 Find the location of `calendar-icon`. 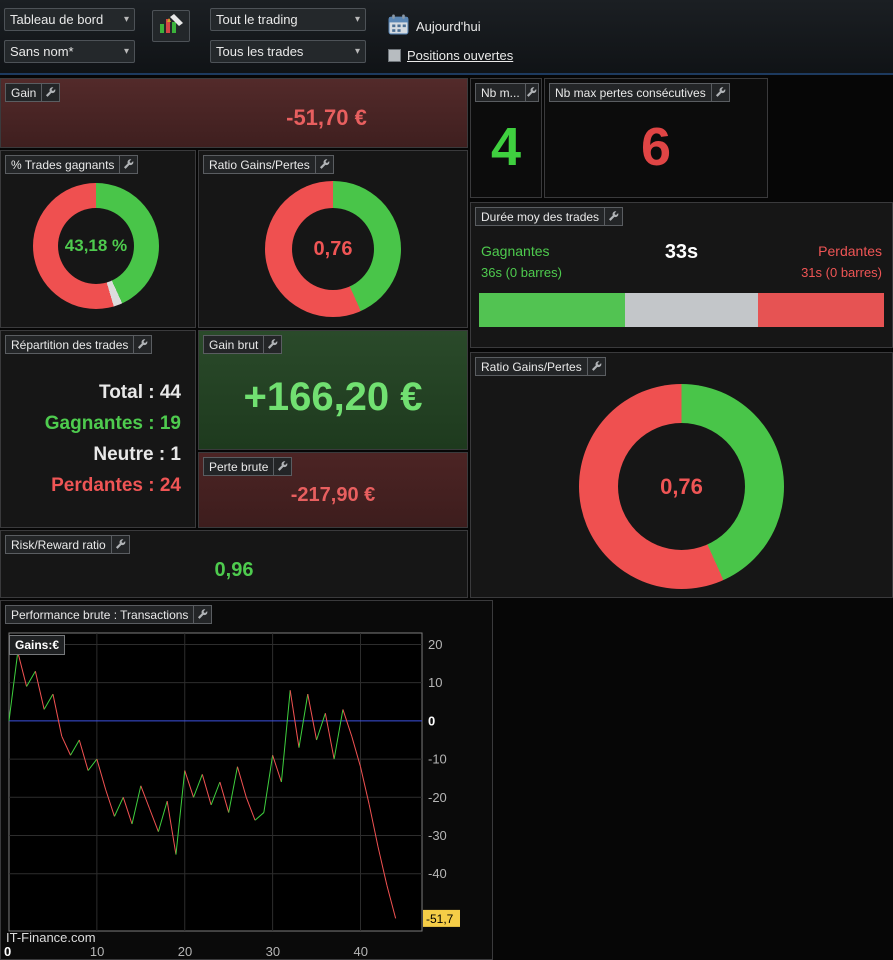

calendar-icon is located at coordinates (398, 26).